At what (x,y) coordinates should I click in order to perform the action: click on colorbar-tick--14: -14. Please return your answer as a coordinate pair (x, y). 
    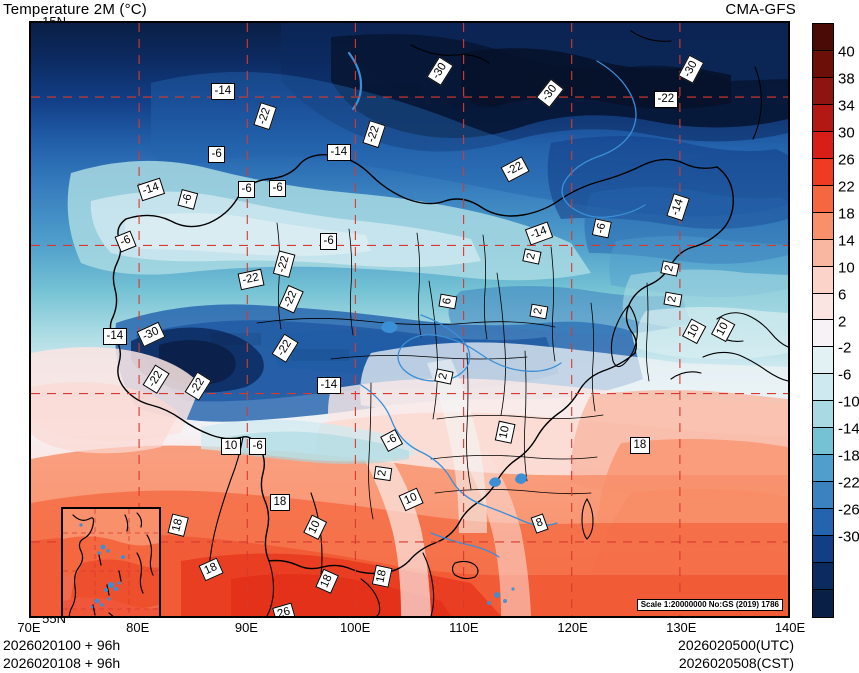
    Looking at the image, I should click on (848, 429).